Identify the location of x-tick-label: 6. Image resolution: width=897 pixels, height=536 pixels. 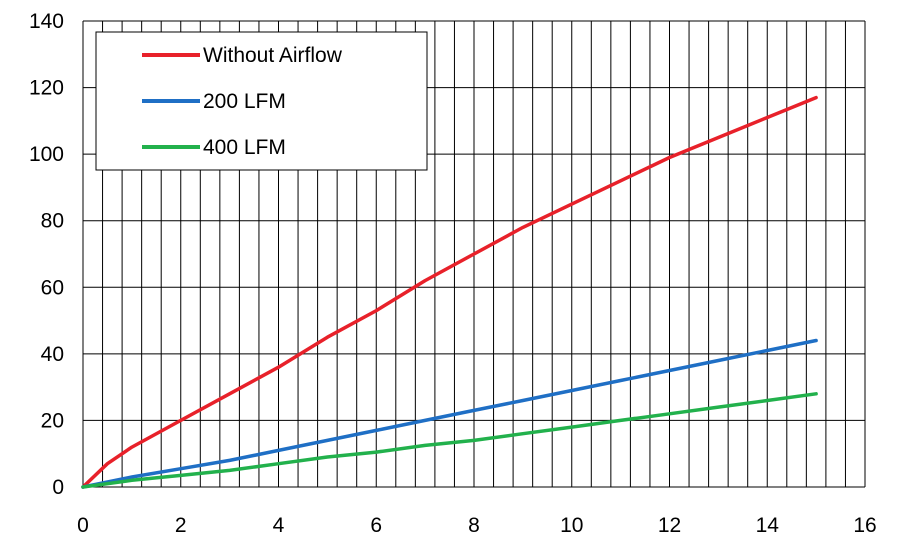
(376, 525).